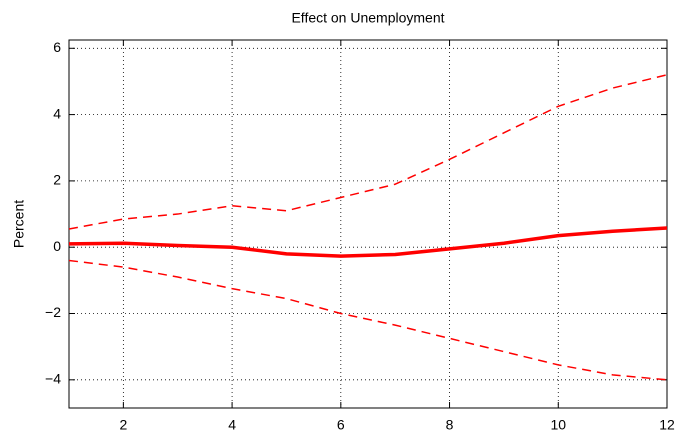 The image size is (680, 439). Describe the element at coordinates (667, 425) in the screenshot. I see `x-tick-label: 12` at that location.